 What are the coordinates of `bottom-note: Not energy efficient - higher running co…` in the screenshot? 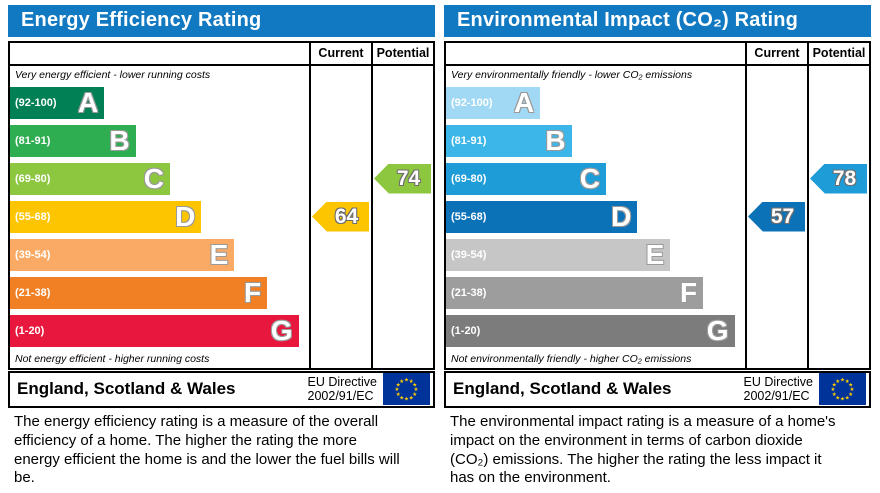 It's located at (112, 358).